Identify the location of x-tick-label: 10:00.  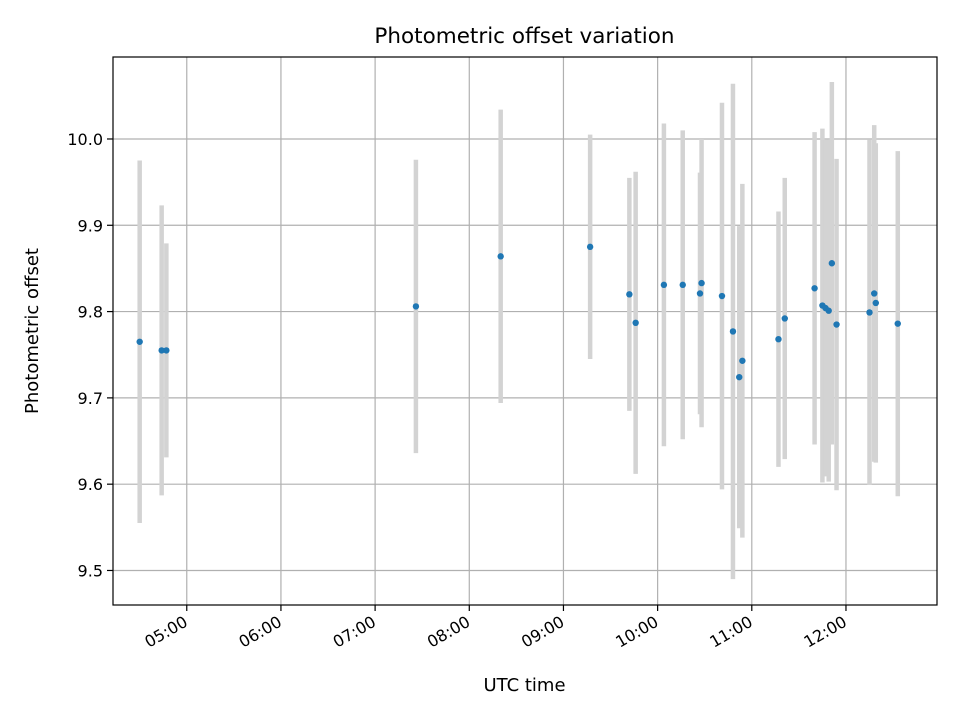
(636, 632).